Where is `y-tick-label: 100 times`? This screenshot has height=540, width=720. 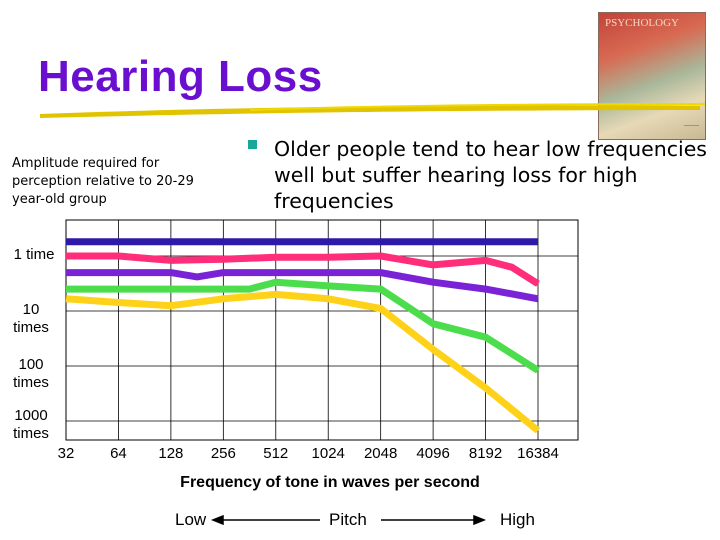 y-tick-label: 100 times is located at coordinates (31, 373).